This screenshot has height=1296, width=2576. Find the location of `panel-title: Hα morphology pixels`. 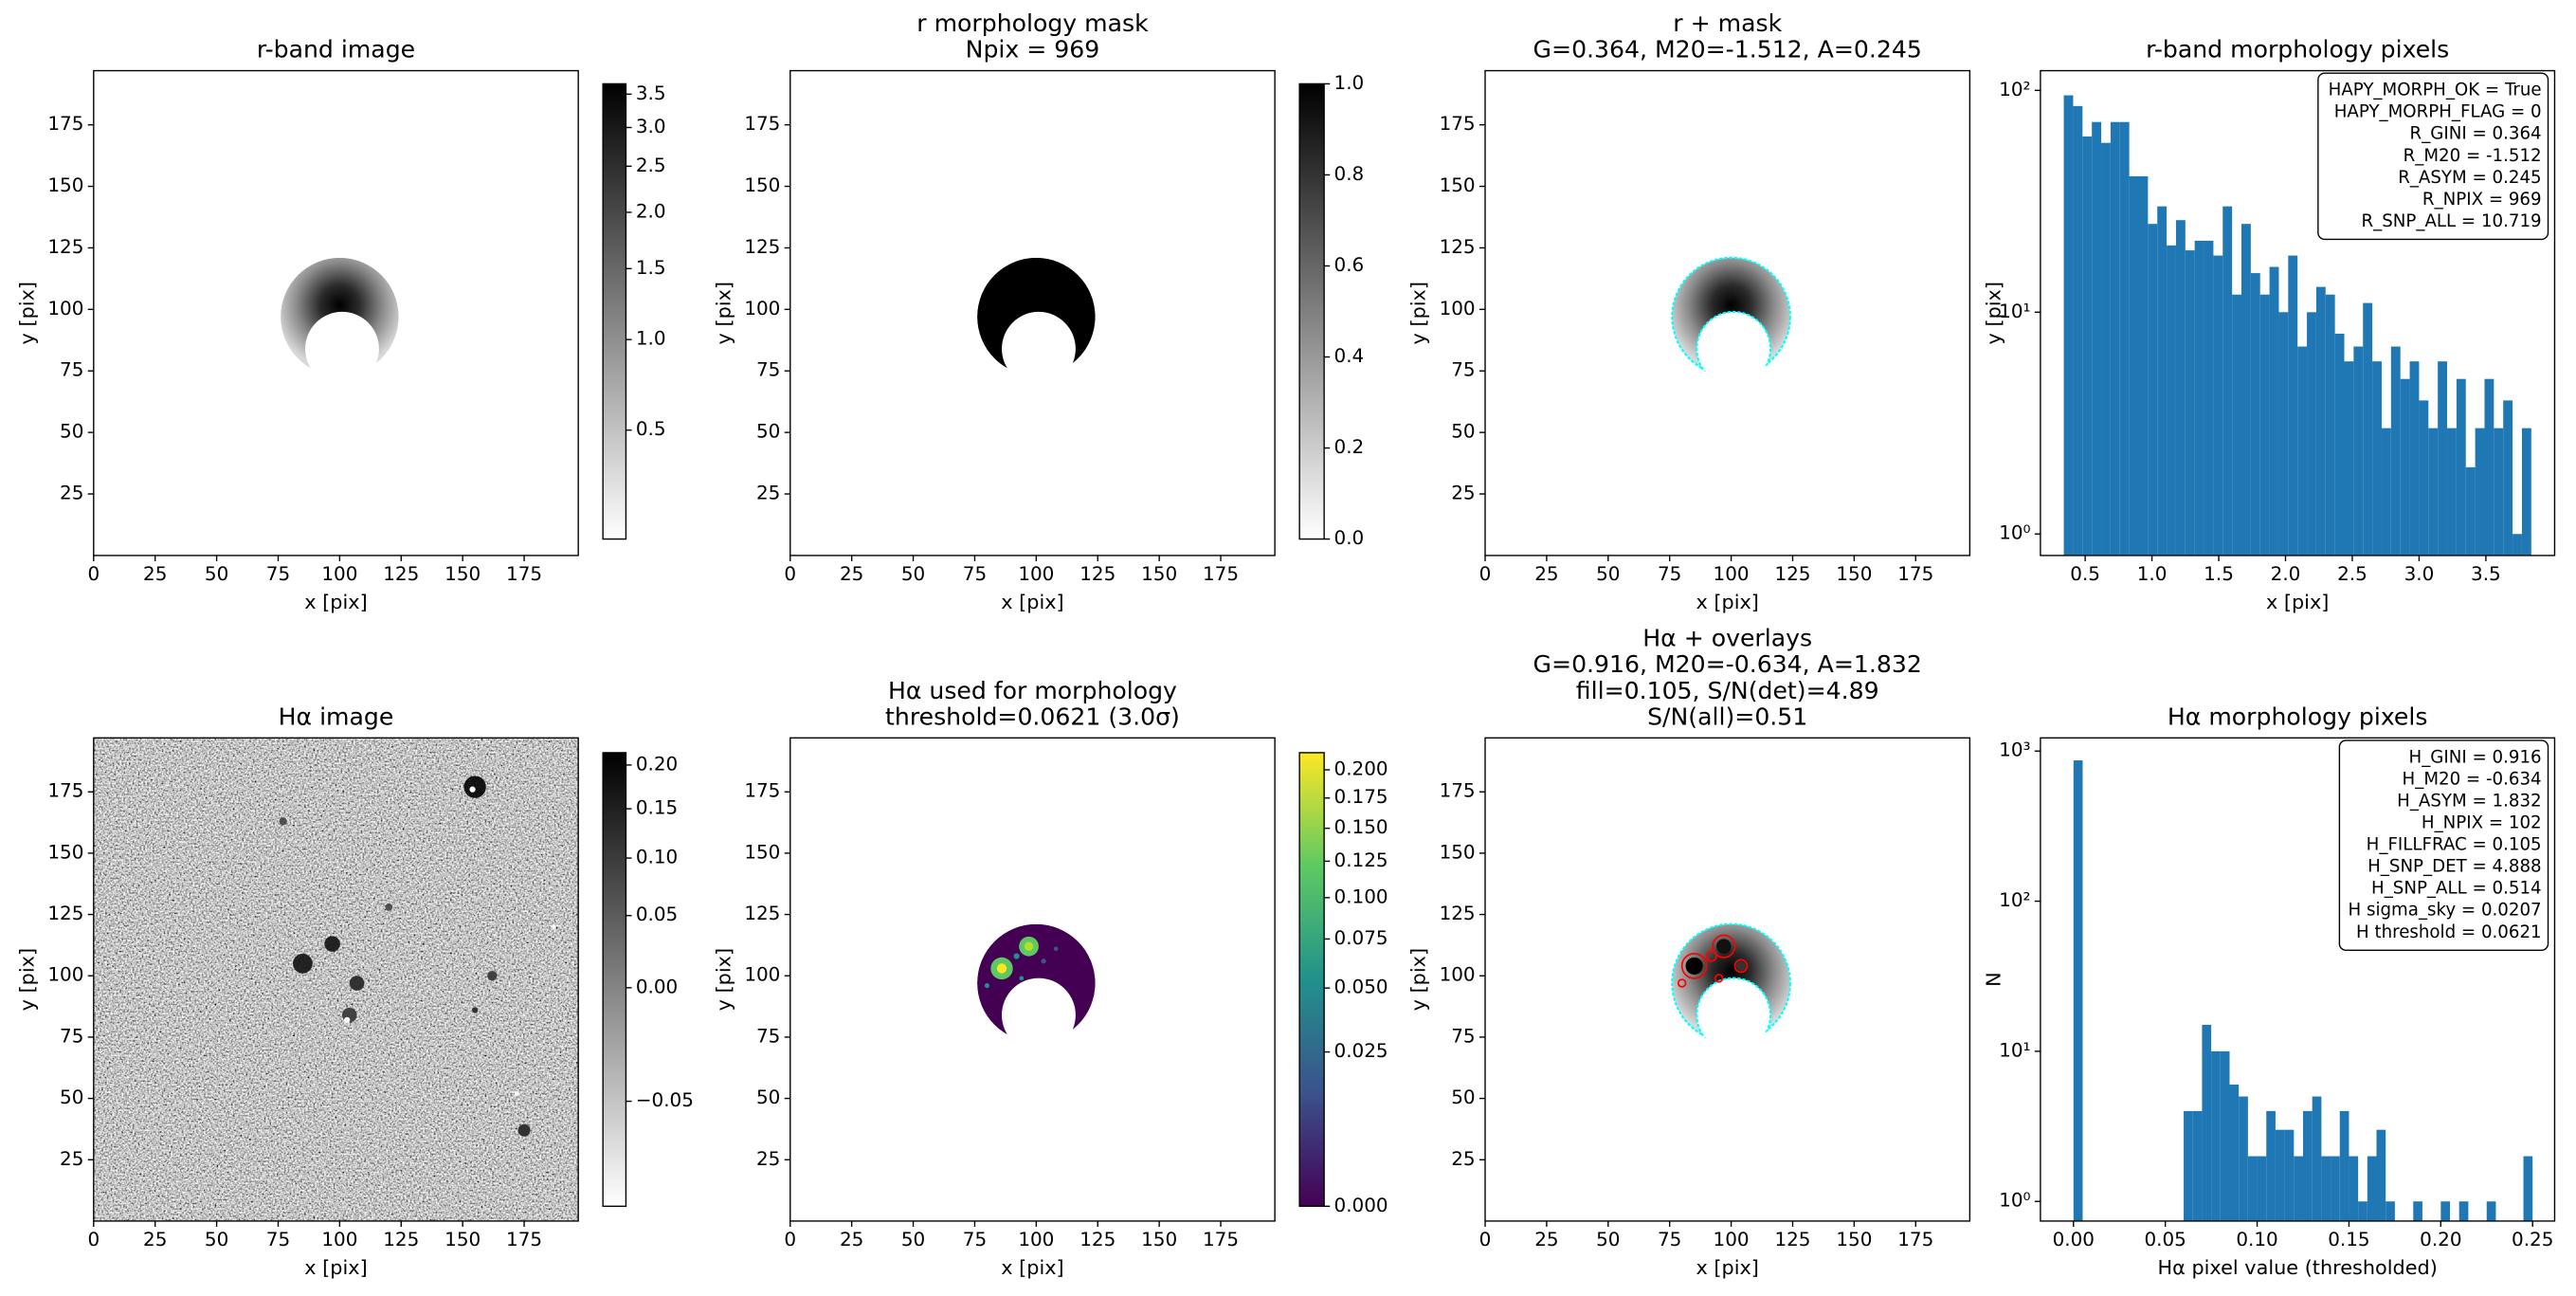

panel-title: Hα morphology pixels is located at coordinates (2298, 717).